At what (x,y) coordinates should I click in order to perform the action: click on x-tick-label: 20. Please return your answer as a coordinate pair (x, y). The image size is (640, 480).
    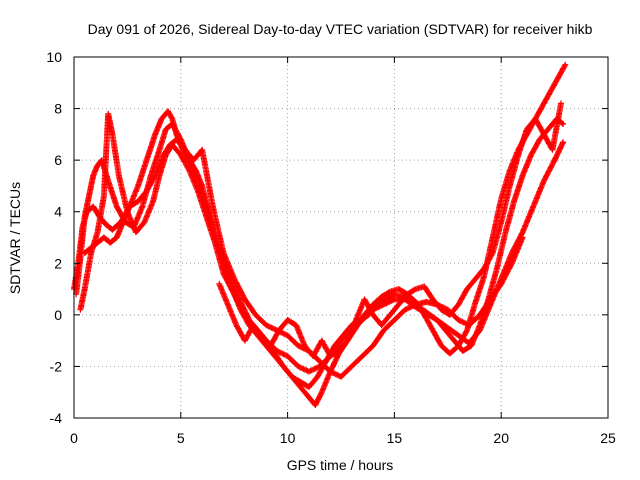
    Looking at the image, I should click on (501, 438).